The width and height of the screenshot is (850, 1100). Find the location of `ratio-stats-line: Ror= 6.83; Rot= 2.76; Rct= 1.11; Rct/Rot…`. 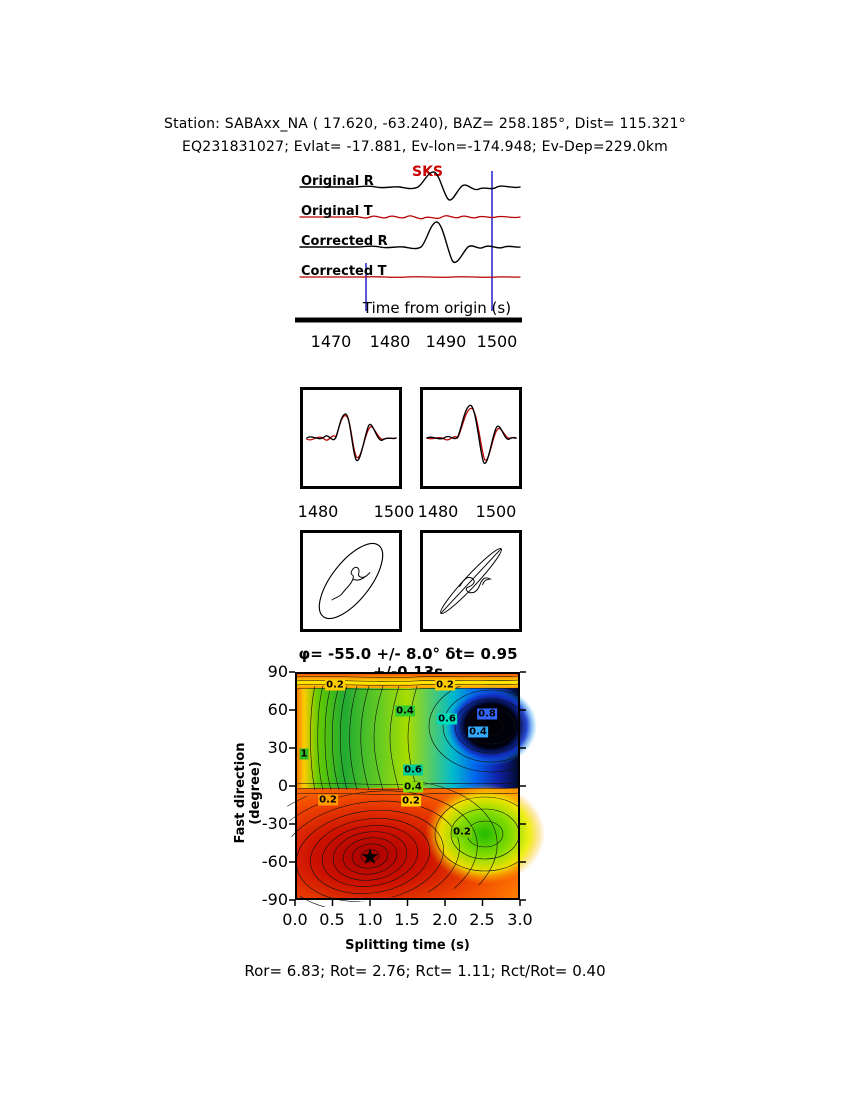

ratio-stats-line: Ror= 6.83; Rot= 2.76; Rct= 1.11; Rct/Rot… is located at coordinates (425, 971).